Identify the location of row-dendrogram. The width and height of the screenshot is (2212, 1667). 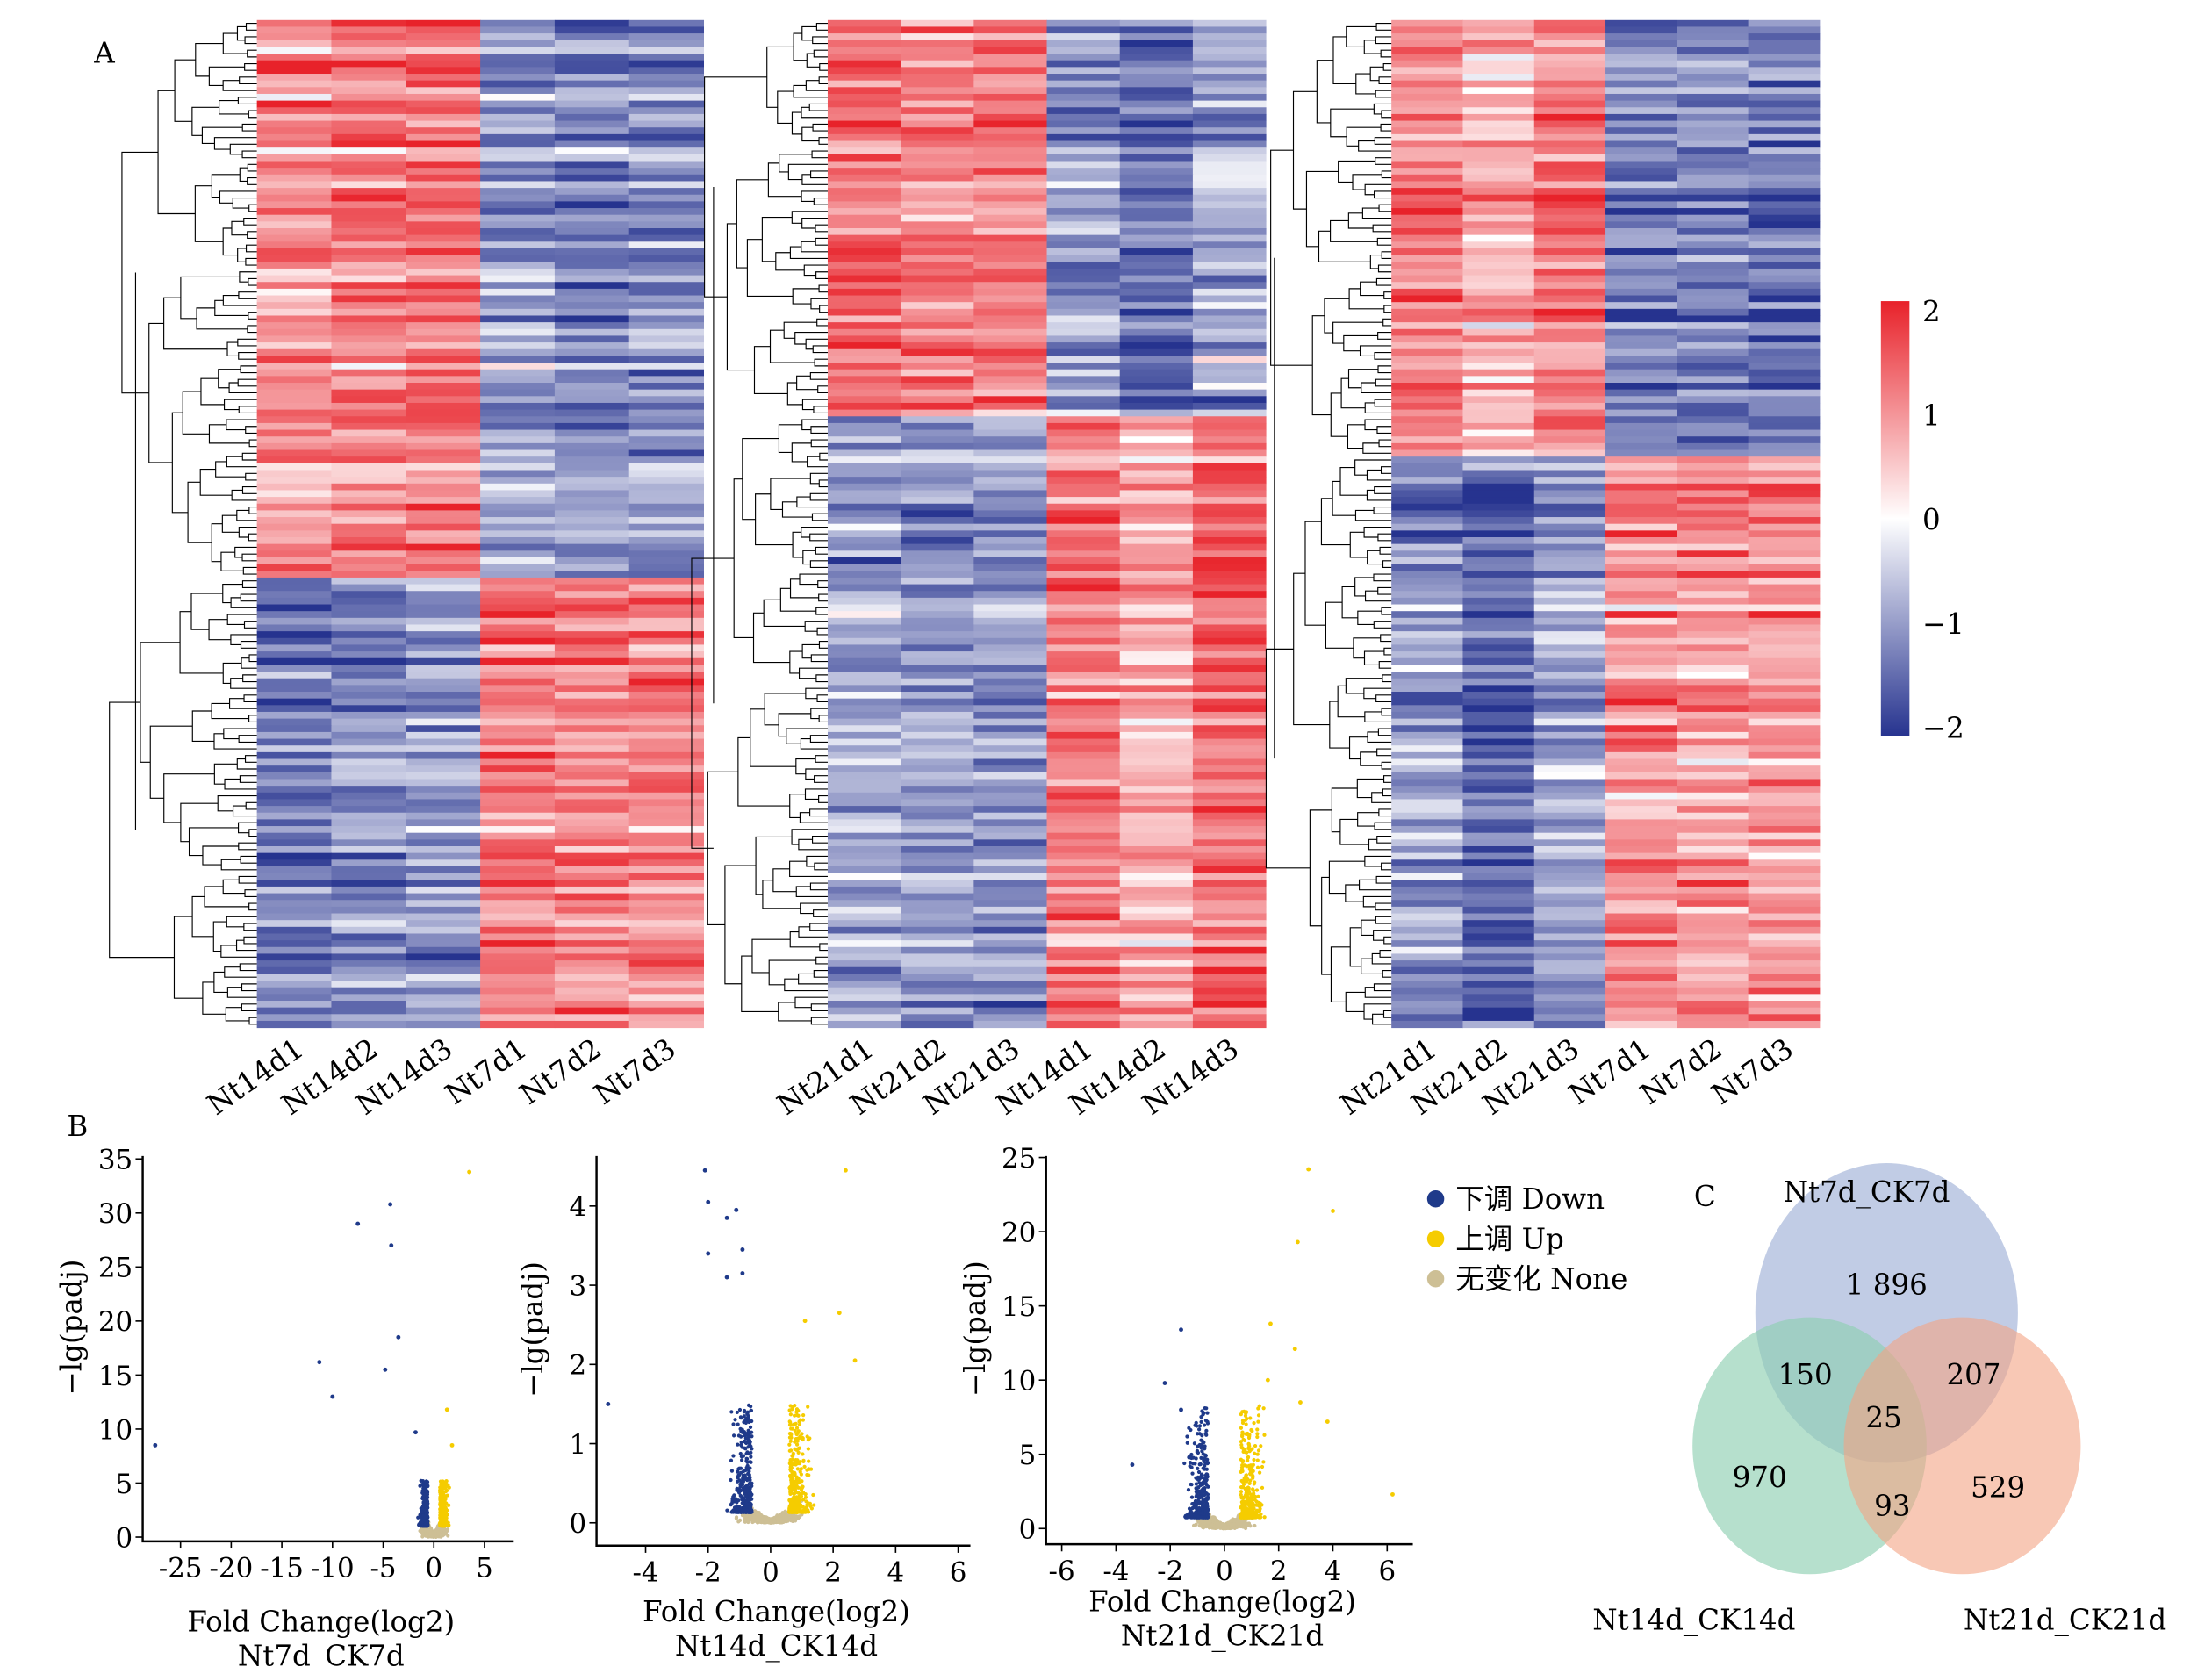
(183, 524).